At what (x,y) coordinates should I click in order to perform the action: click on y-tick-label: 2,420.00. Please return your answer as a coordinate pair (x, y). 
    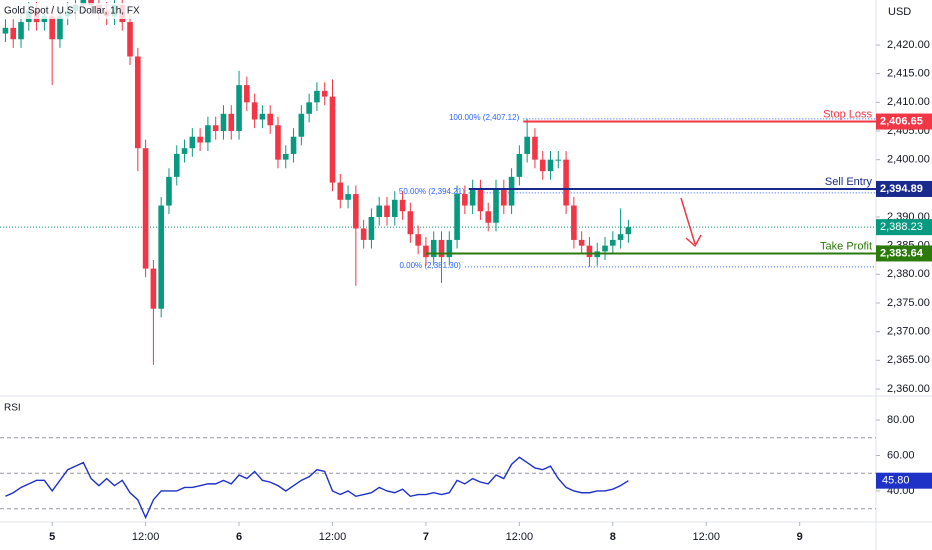
    Looking at the image, I should click on (908, 45).